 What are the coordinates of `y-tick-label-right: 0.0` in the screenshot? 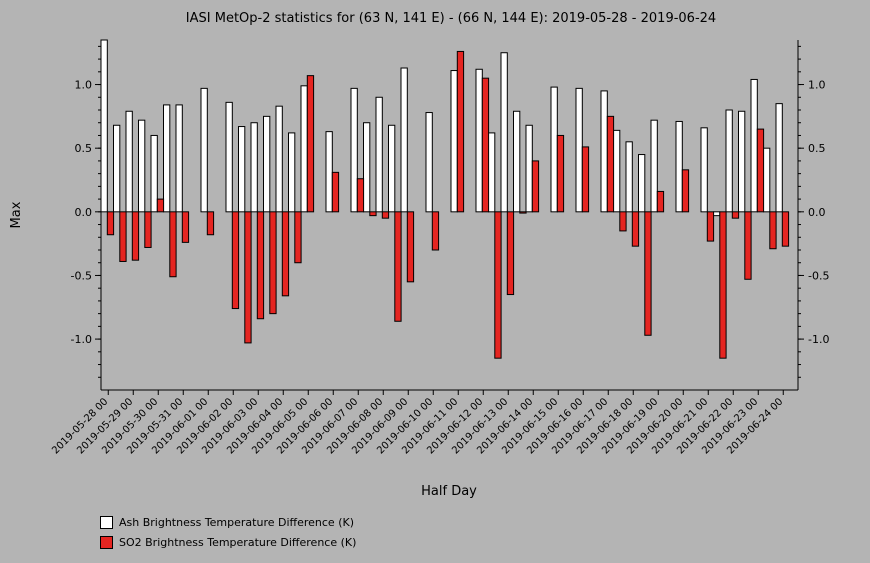 It's located at (817, 212).